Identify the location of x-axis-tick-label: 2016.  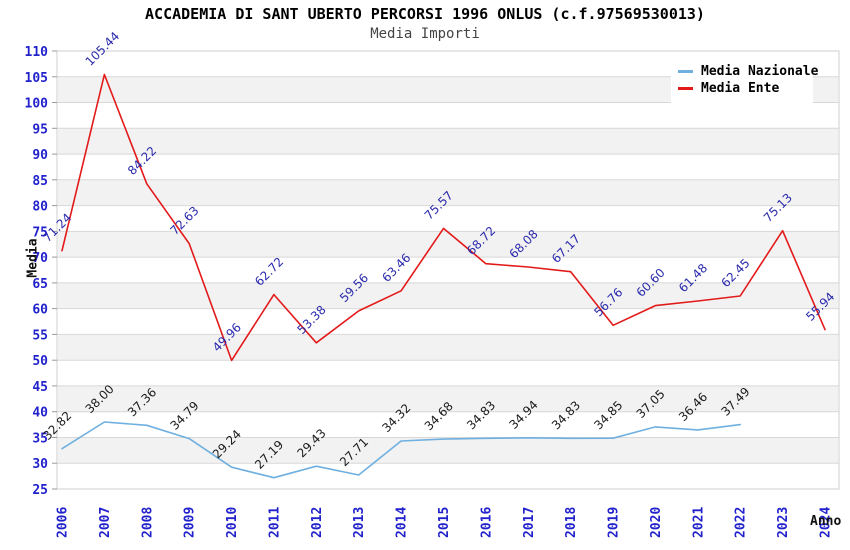
(486, 522).